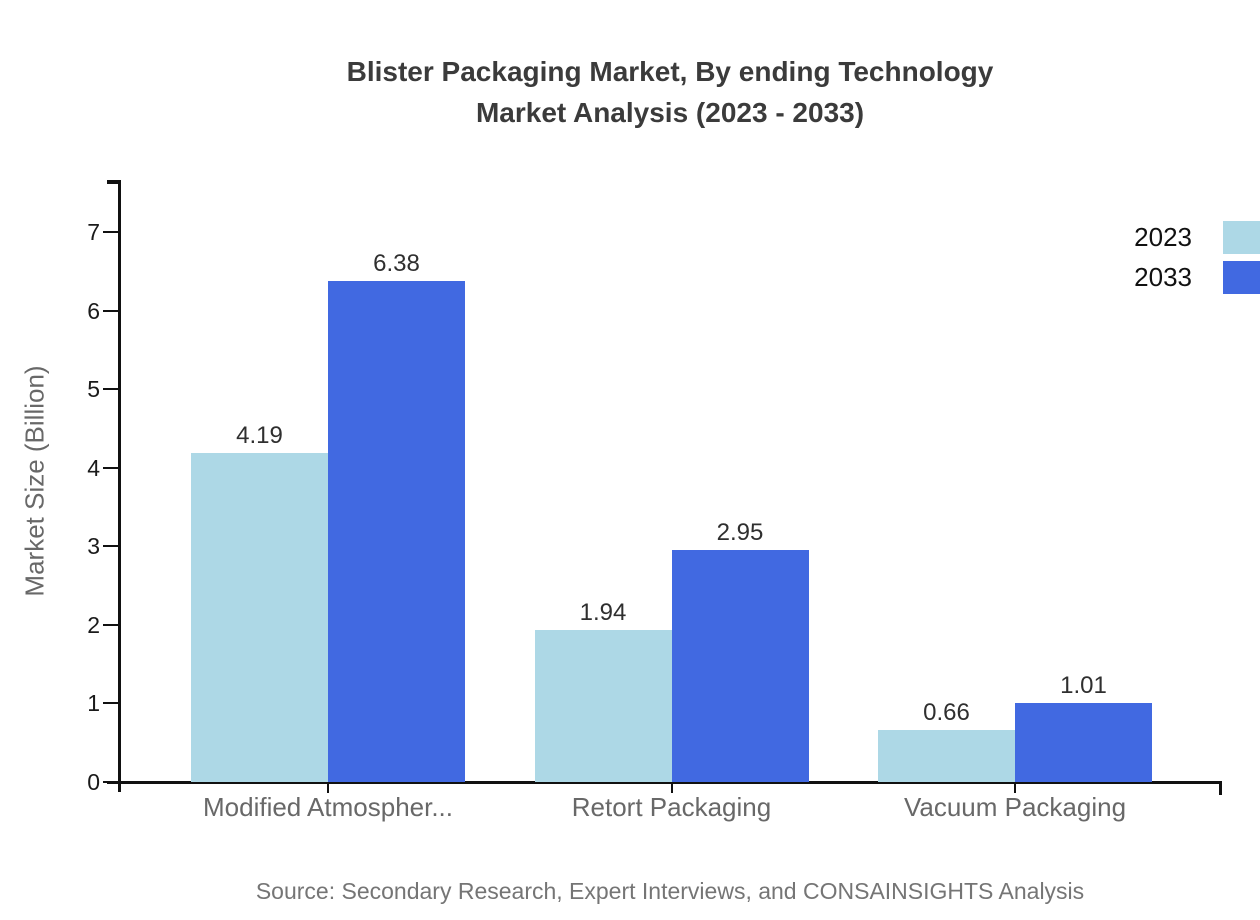  What do you see at coordinates (93, 782) in the screenshot?
I see `y-axis-tick-label: 0` at bounding box center [93, 782].